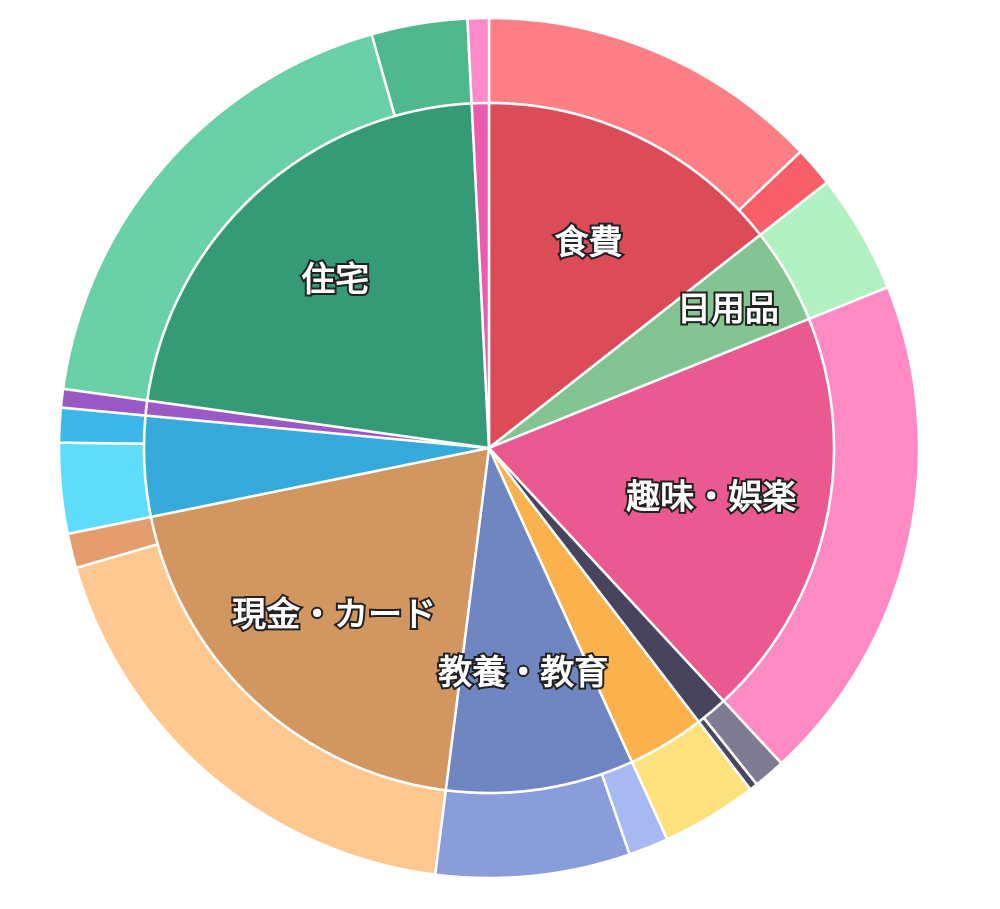 The height and width of the screenshot is (909, 1000). I want to click on slice-label-0: 食費, so click(589, 243).